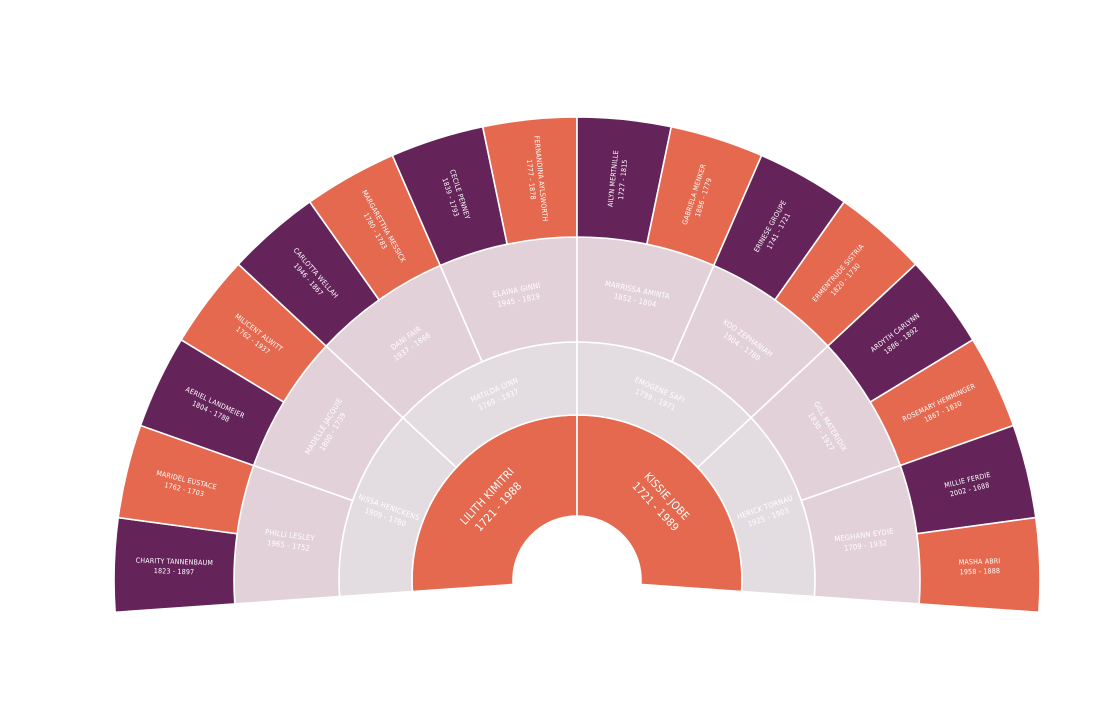 The width and height of the screenshot is (1102, 718). I want to click on person-dates: 1823 - 1897, so click(174, 571).